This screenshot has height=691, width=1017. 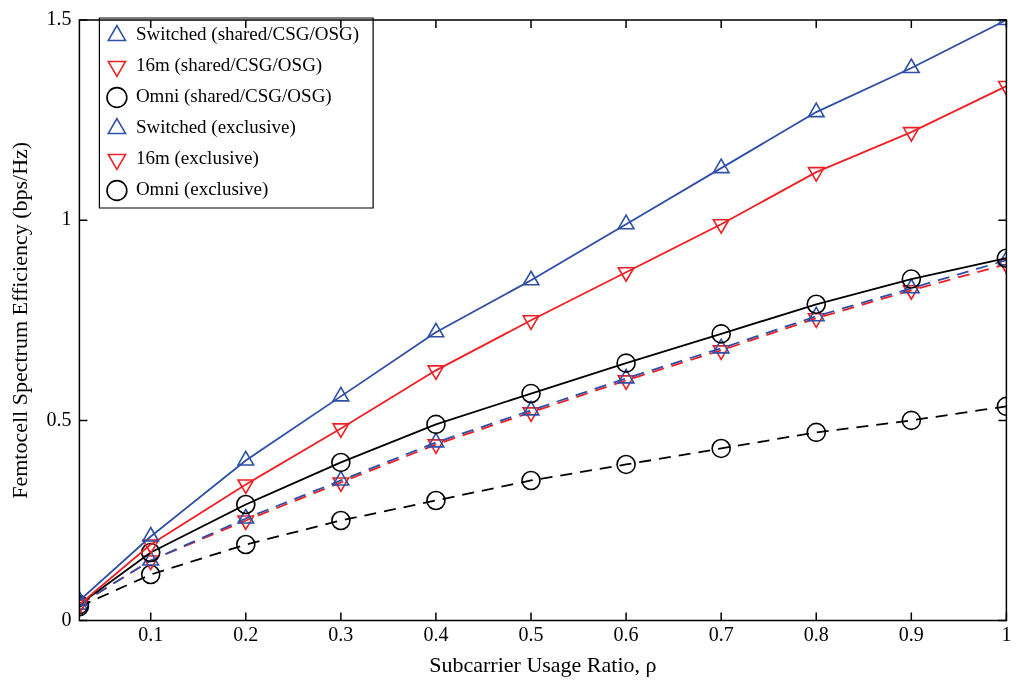 I want to click on legend-label: Omni (exclusive), so click(x=202, y=189).